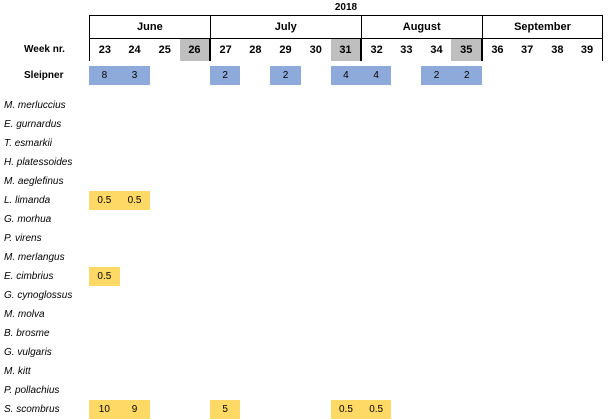  I want to click on week-23: 23, so click(104, 50).